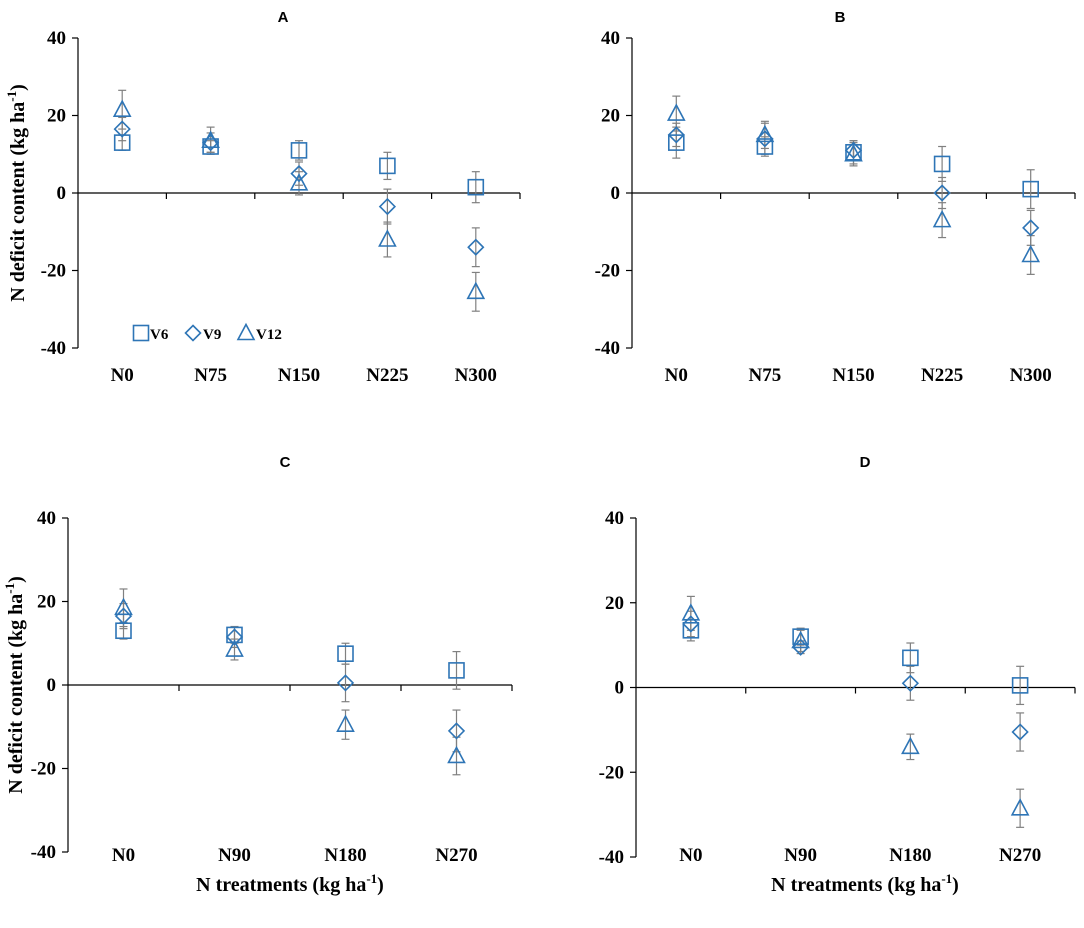  Describe the element at coordinates (456, 855) in the screenshot. I see `panel-c-category-label: N270` at that location.